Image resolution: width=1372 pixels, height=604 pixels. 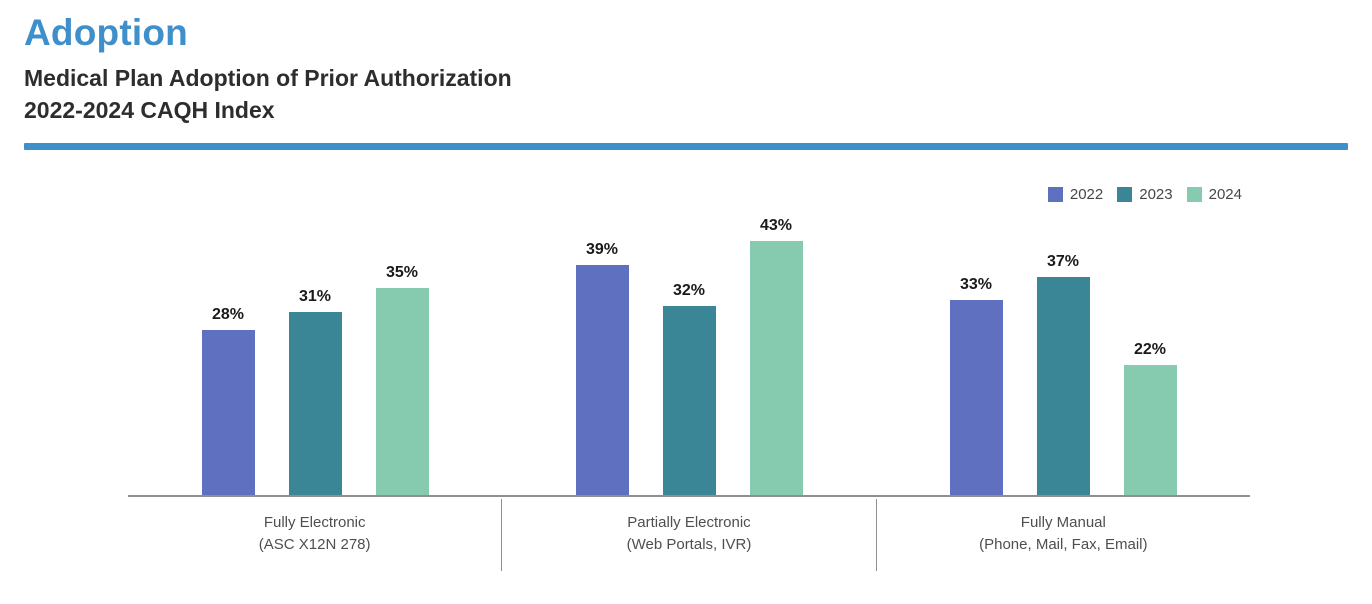 I want to click on legend-label: 2022, so click(x=1086, y=194).